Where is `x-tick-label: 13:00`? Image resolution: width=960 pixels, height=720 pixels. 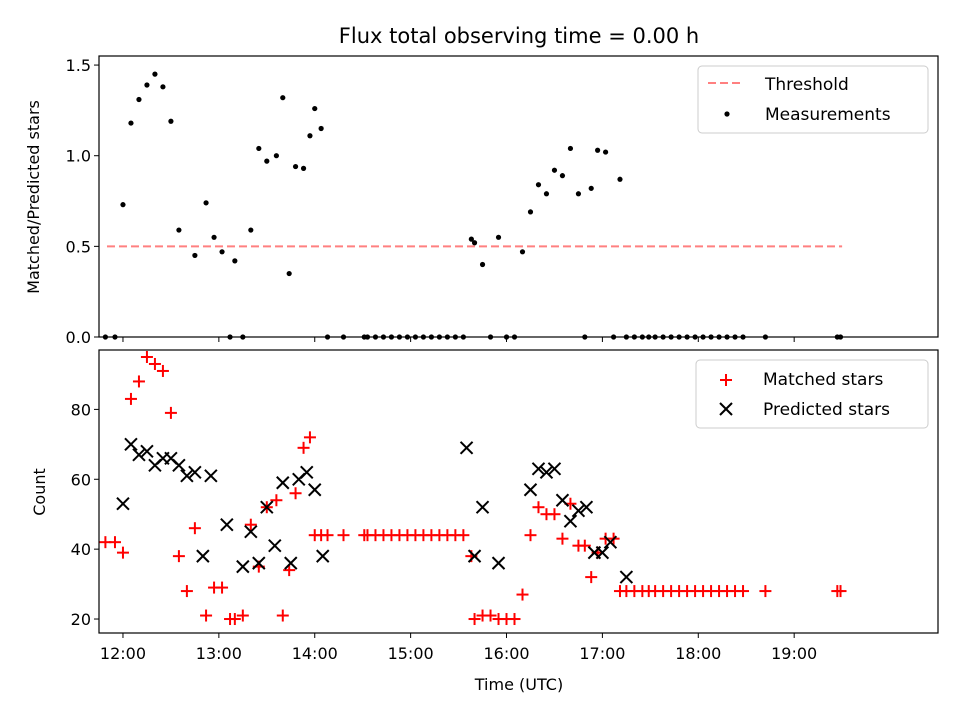 x-tick-label: 13:00 is located at coordinates (219, 653).